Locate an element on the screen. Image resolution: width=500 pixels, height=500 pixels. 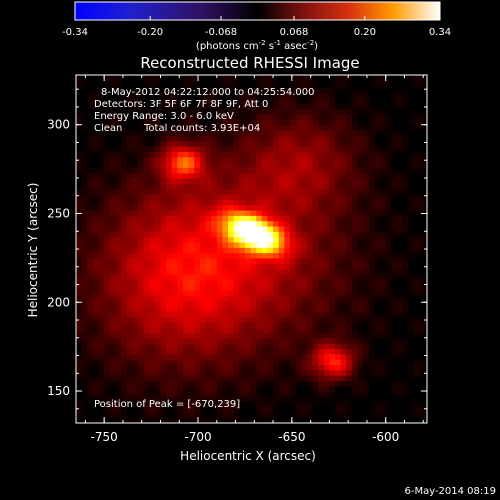
colorbar-tick-label: -0.20 is located at coordinates (150, 32).